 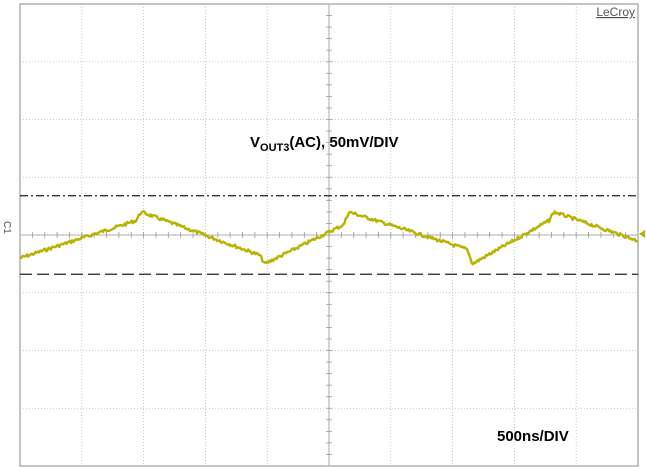 What do you see at coordinates (255, 142) in the screenshot?
I see `channel-label-base: V` at bounding box center [255, 142].